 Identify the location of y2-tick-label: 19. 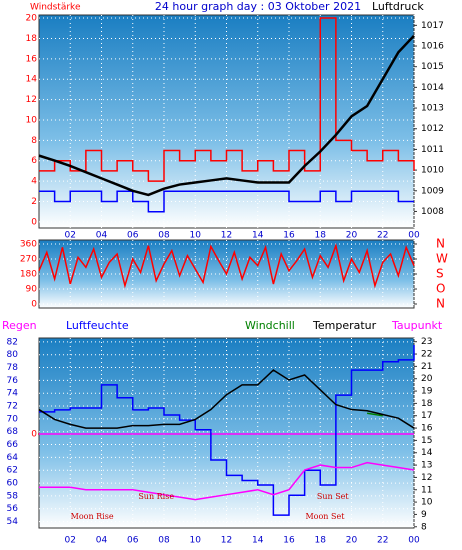
(427, 392).